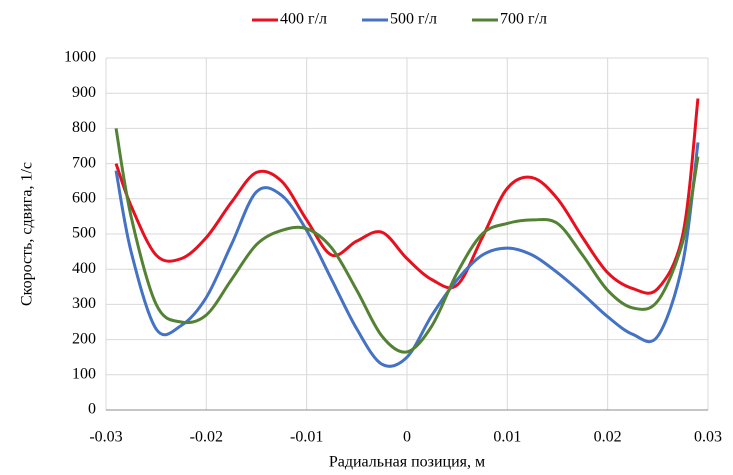 The image size is (733, 475). I want to click on y-axis-label: Скорость, сдвига, 1/с, so click(27, 234).